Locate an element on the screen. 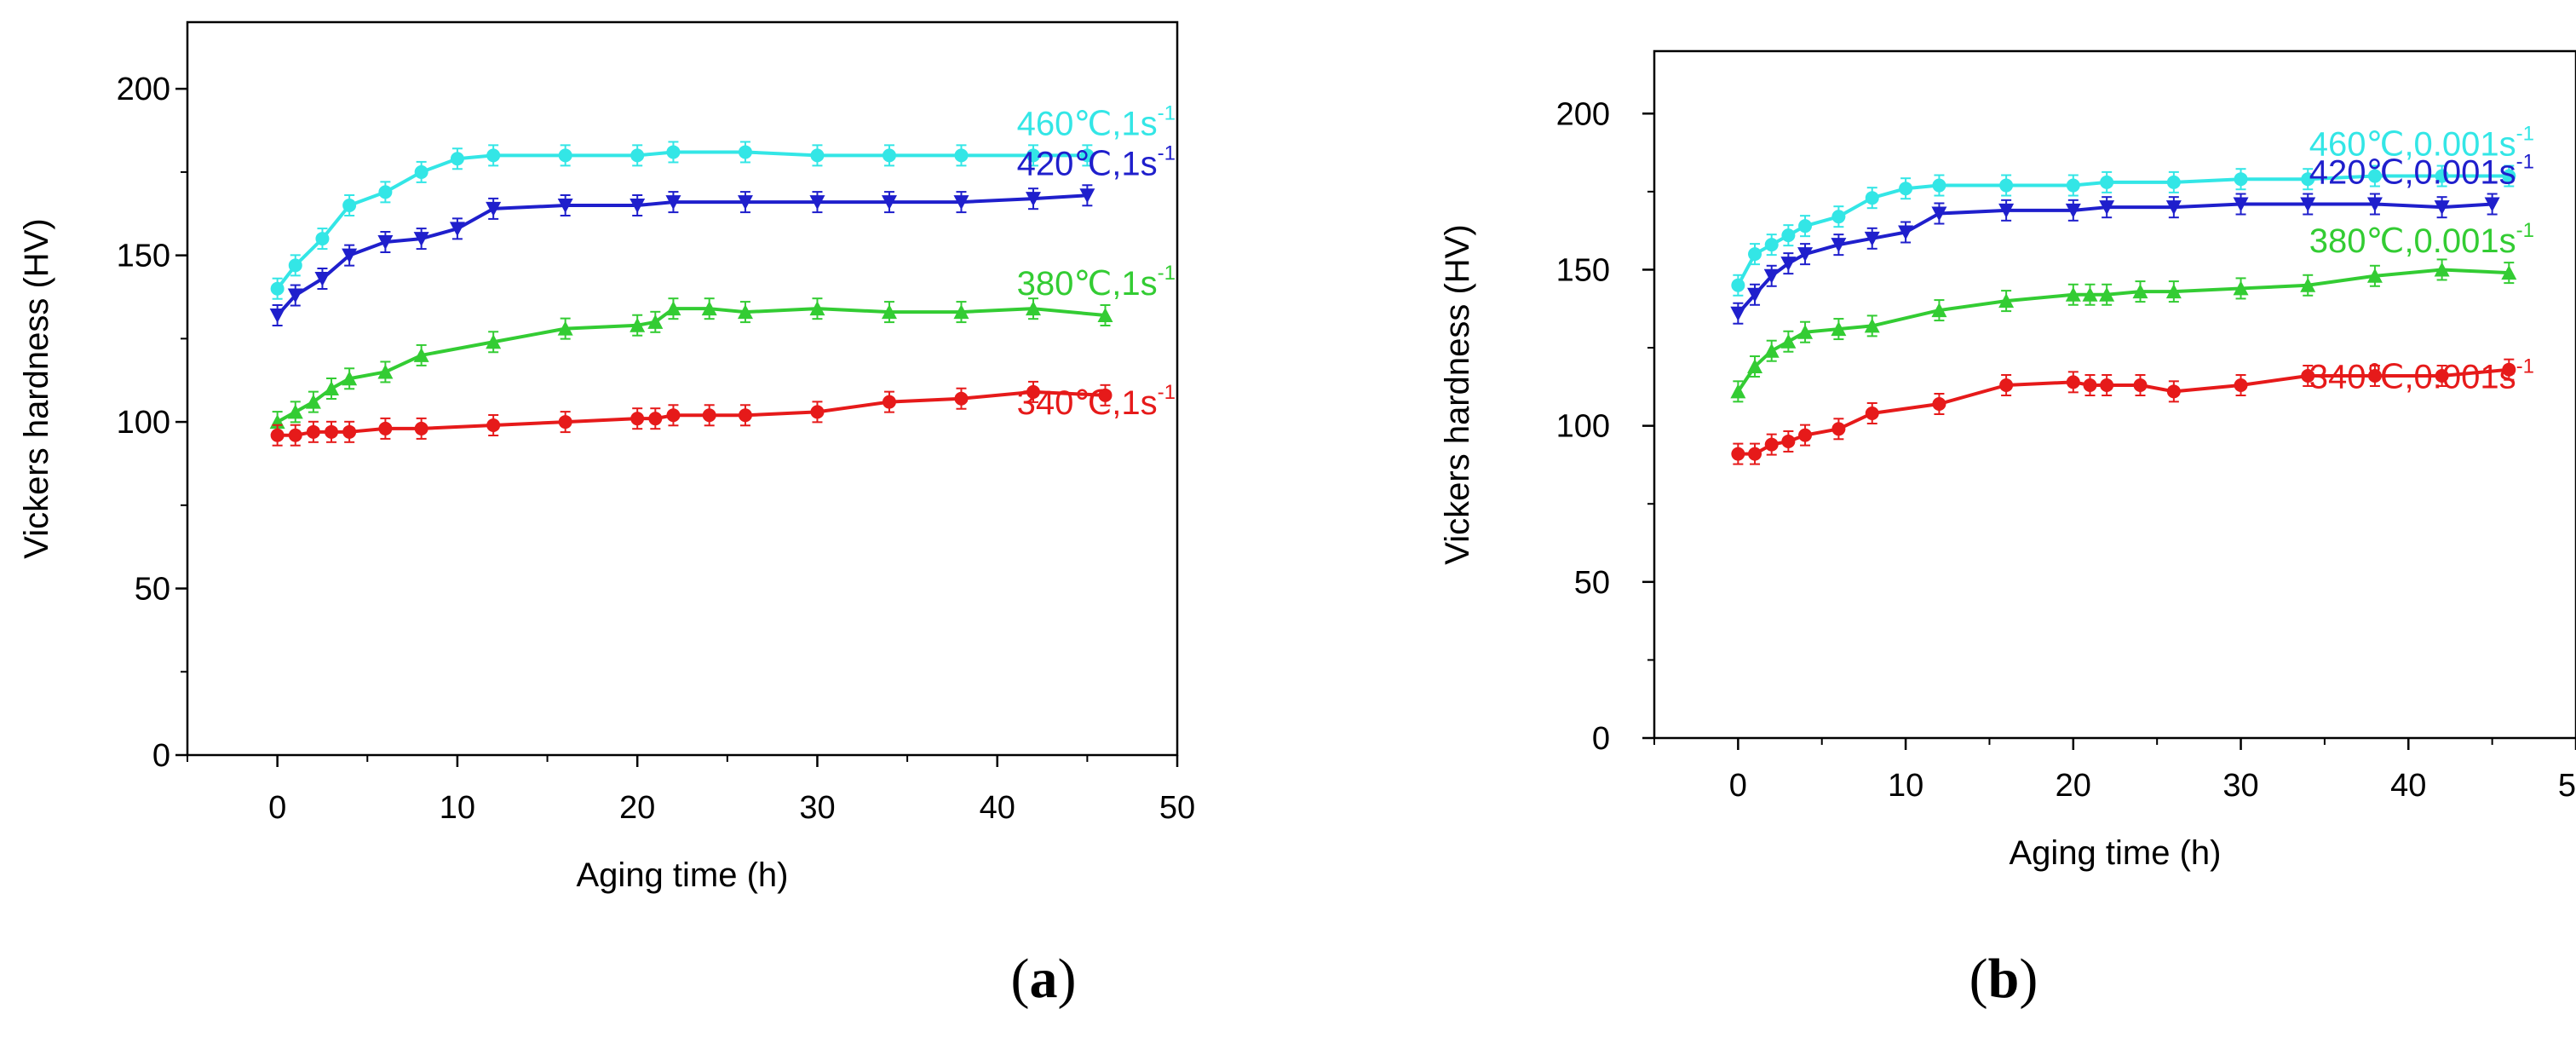 This screenshot has height=1038, width=2576. series-label: 380℃,1s-1 is located at coordinates (1097, 282).